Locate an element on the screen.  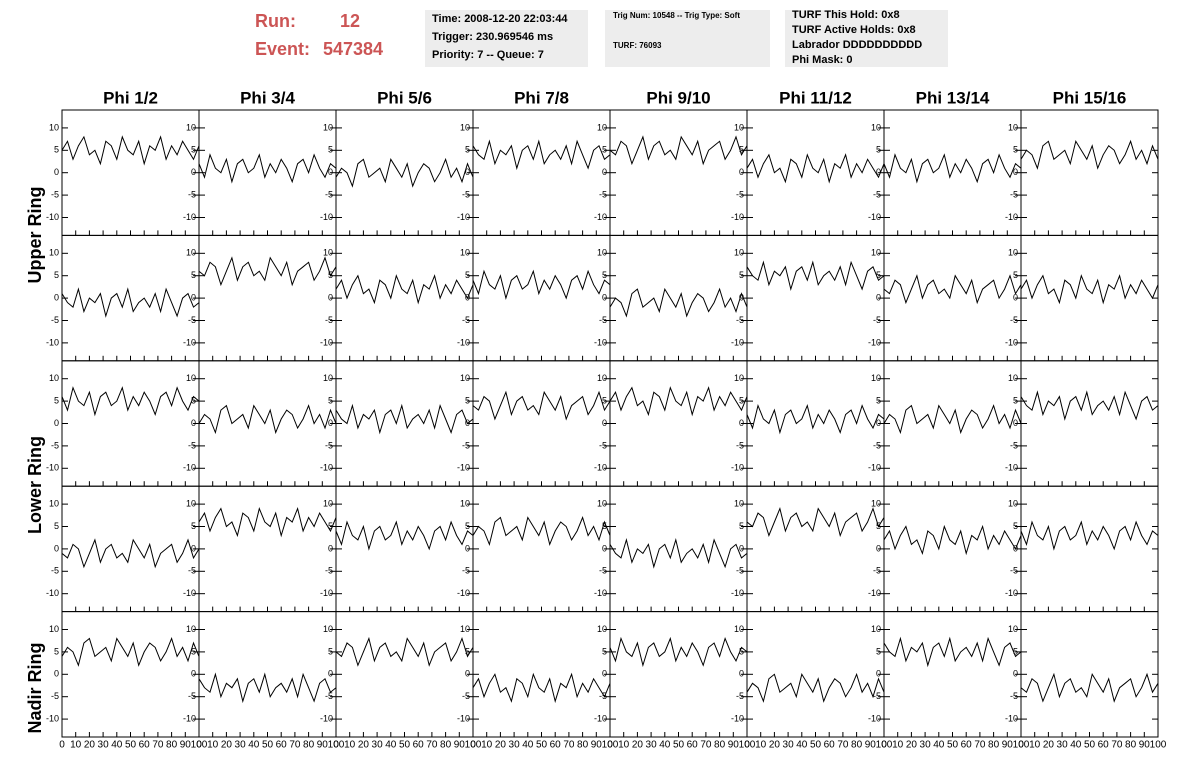
info-line: Trig Num: 10548 -- Trig Type: Soft is located at coordinates (676, 15).